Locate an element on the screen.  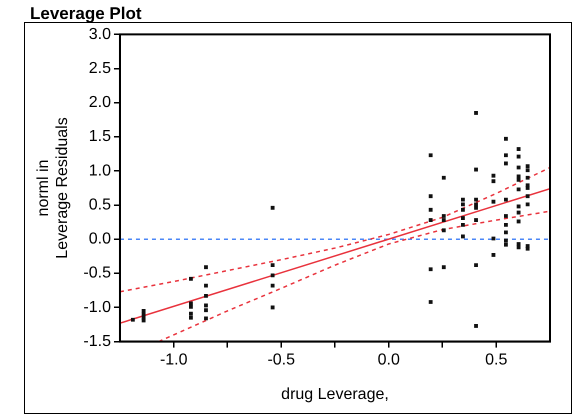
y-tick-label: -1.0 is located at coordinates (97, 307).